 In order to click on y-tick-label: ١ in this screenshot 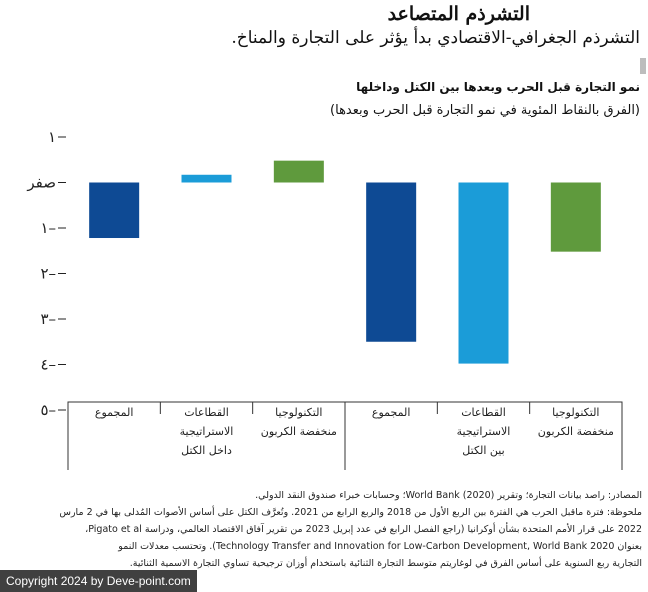, I will do `click(52, 137)`.